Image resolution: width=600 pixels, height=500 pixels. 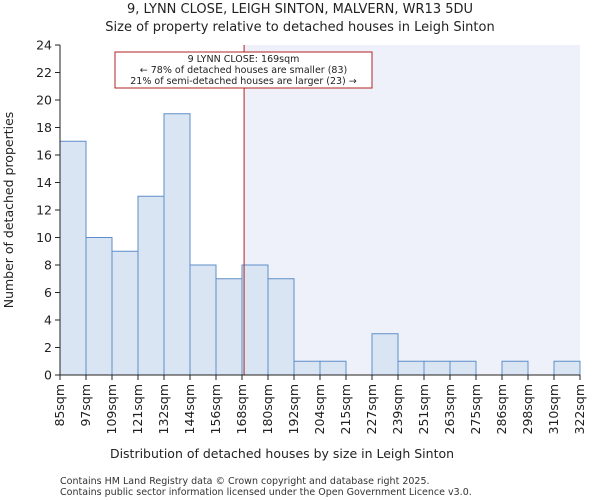 I want to click on y-tick-label: 12, so click(x=44, y=210).